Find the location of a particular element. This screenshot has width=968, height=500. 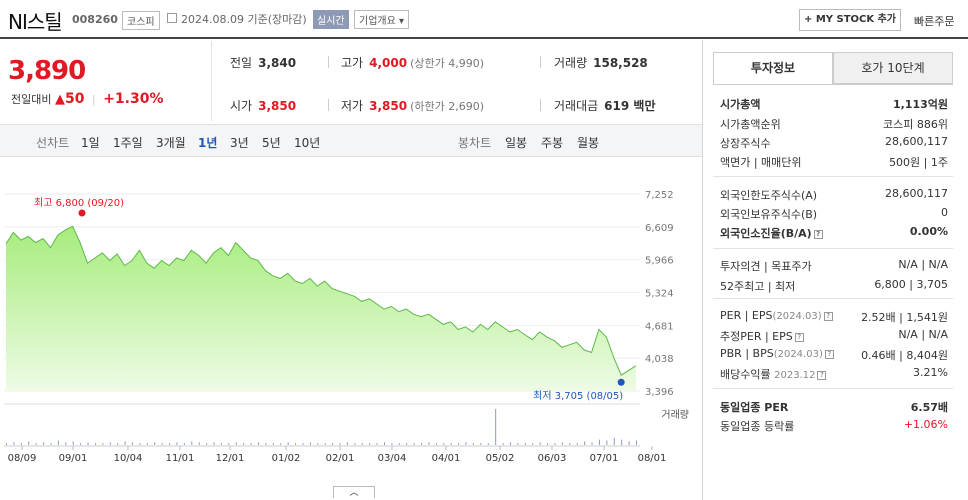

quick-order-link: 빠른주문 is located at coordinates (934, 21).